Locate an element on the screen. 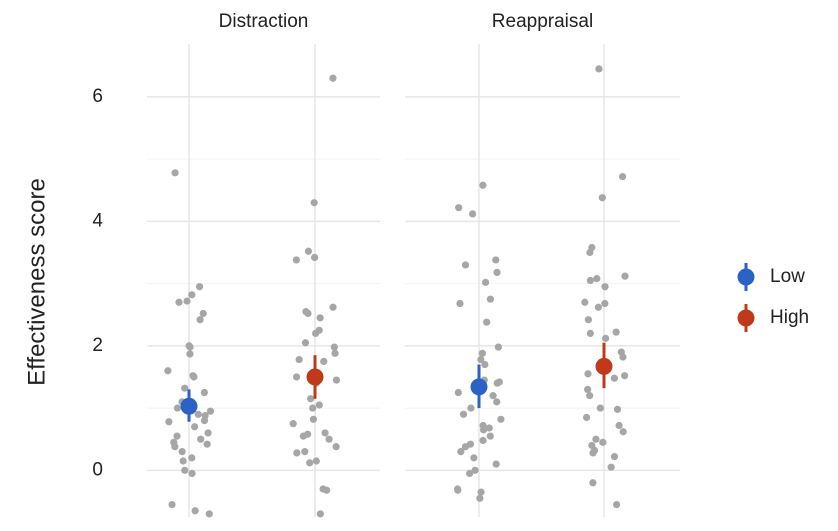  legend-key is located at coordinates (746, 318).